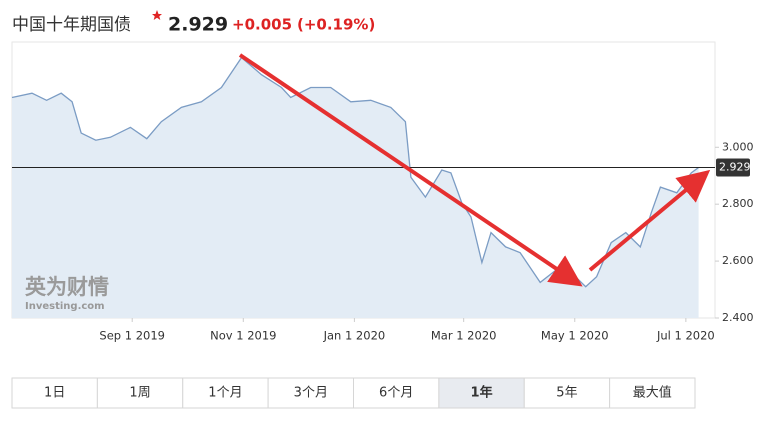 This screenshot has height=422, width=782. Describe the element at coordinates (464, 336) in the screenshot. I see `x-tick-label: Mar 1 2020` at that location.